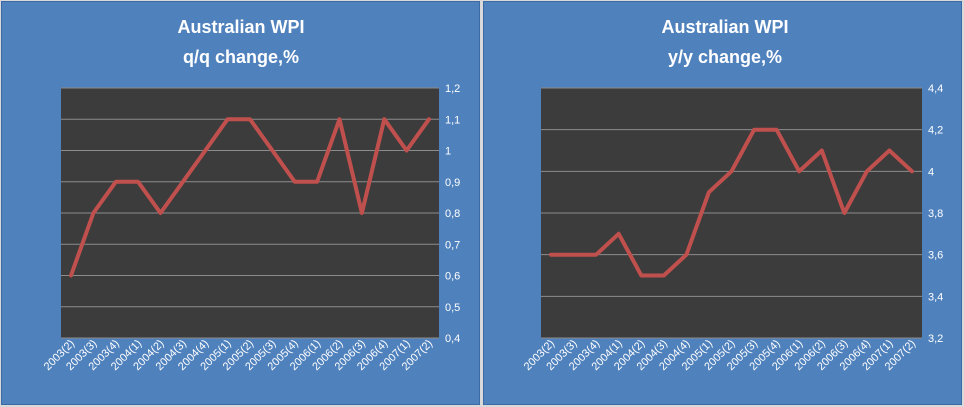 This screenshot has height=407, width=964. Describe the element at coordinates (935, 339) in the screenshot. I see `y-tick-label: 3,2` at that location.